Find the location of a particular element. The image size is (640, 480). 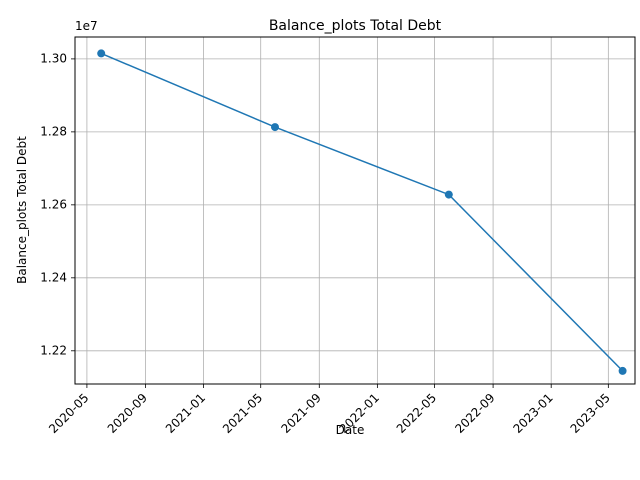

y-axis-title: Balance_plots Total Debt is located at coordinates (22, 210).